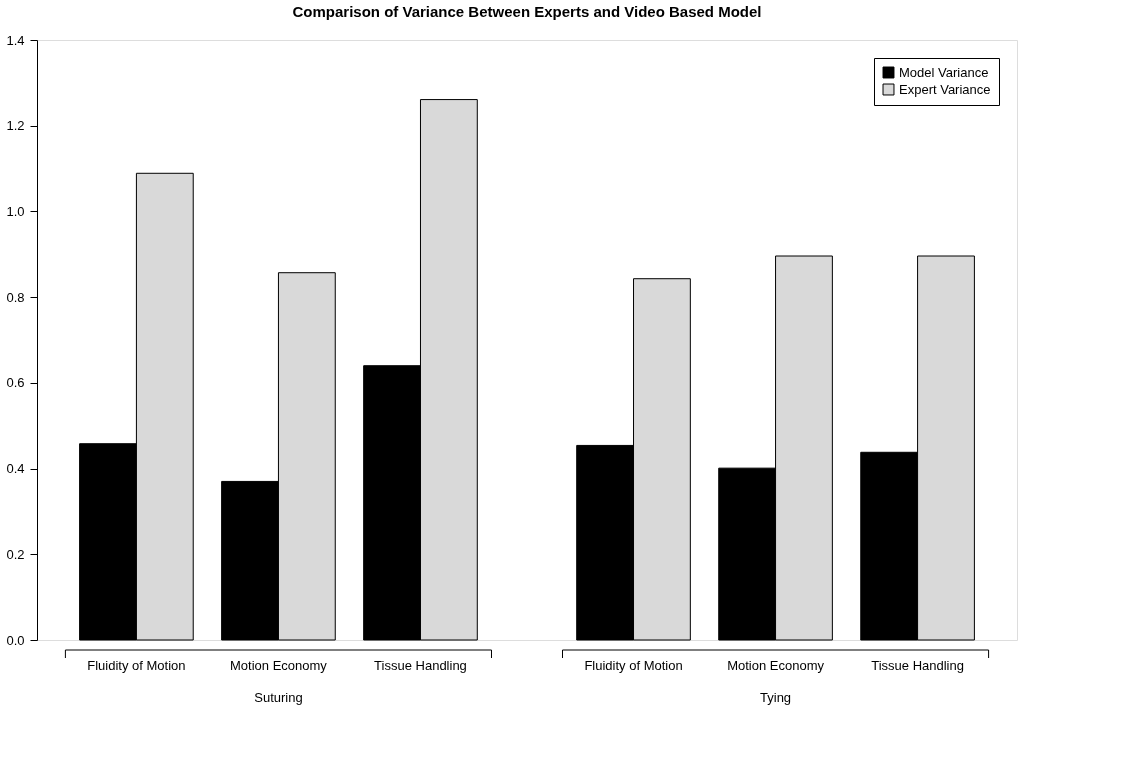  Describe the element at coordinates (15, 554) in the screenshot. I see `y-tick-label: 0.2` at that location.